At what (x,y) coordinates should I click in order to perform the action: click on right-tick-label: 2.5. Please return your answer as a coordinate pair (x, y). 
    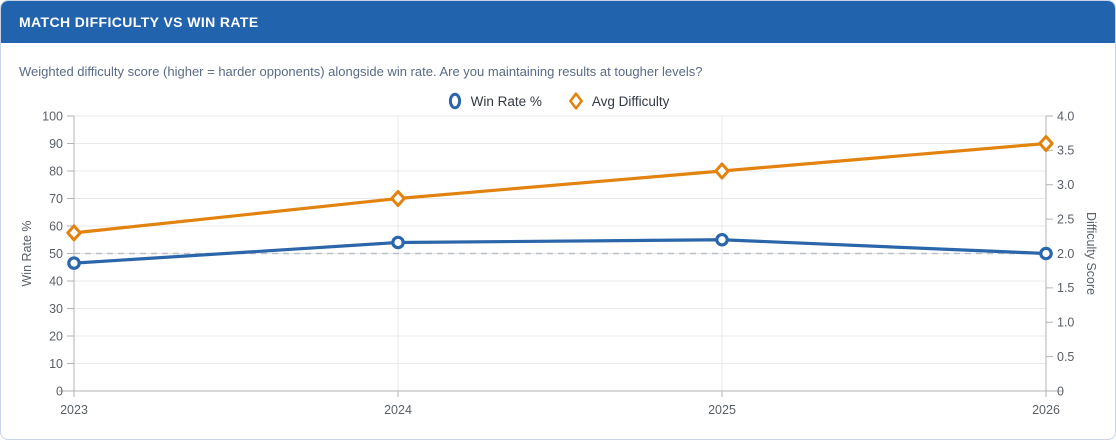
    Looking at the image, I should click on (1065, 219).